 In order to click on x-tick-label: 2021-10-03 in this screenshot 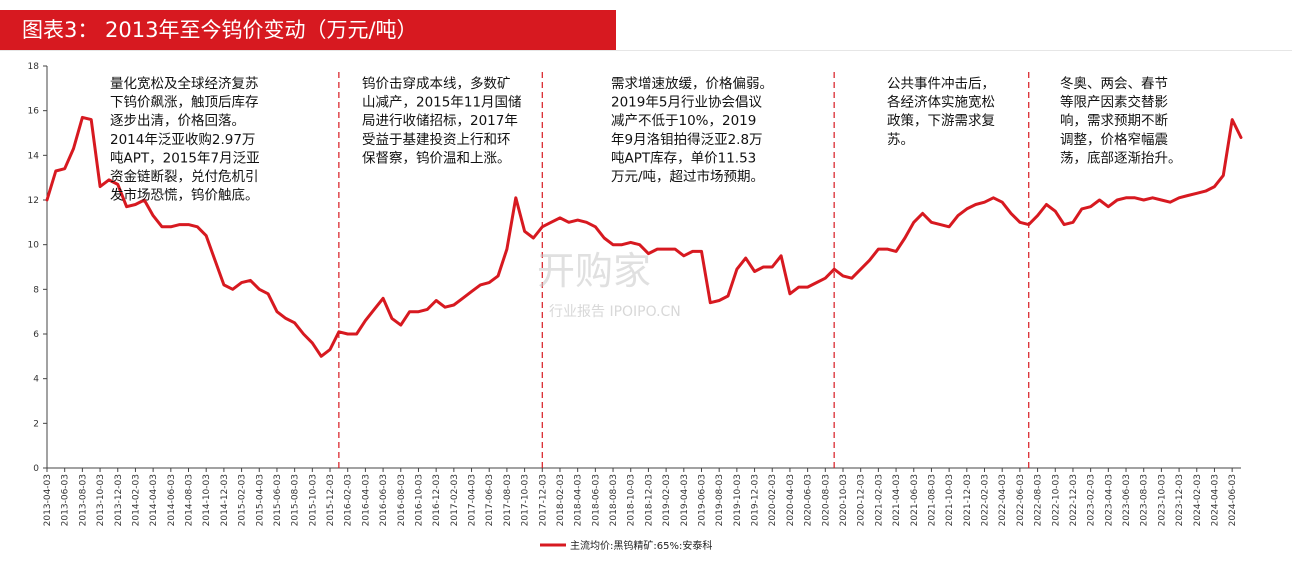, I will do `click(950, 500)`.